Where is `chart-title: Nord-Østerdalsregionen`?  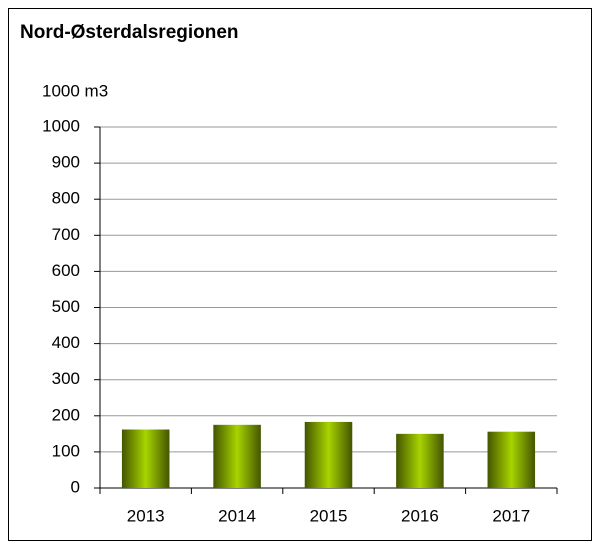
chart-title: Nord-Østerdalsregionen is located at coordinates (129, 32).